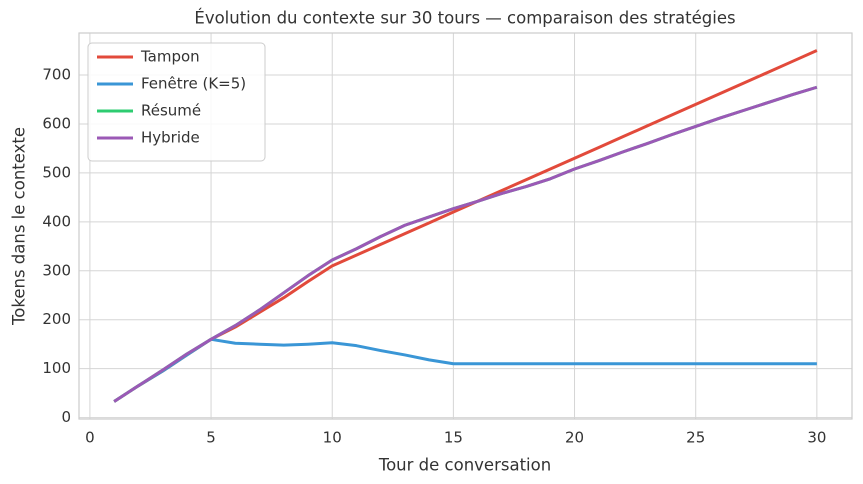  Describe the element at coordinates (66, 417) in the screenshot. I see `y-tick-label: 0` at that location.